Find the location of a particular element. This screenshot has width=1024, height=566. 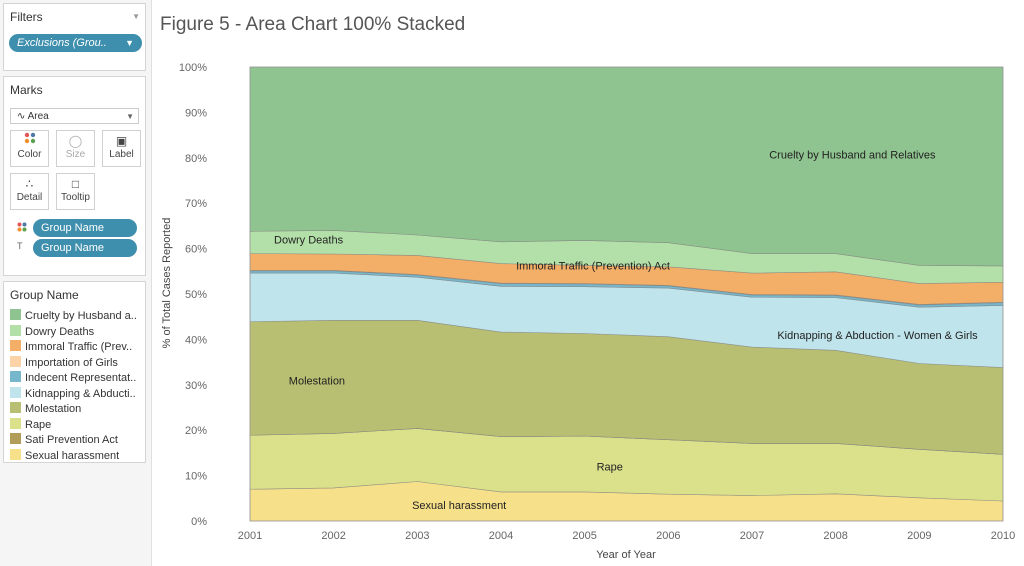

x-tick-label: 2006 is located at coordinates (668, 536).